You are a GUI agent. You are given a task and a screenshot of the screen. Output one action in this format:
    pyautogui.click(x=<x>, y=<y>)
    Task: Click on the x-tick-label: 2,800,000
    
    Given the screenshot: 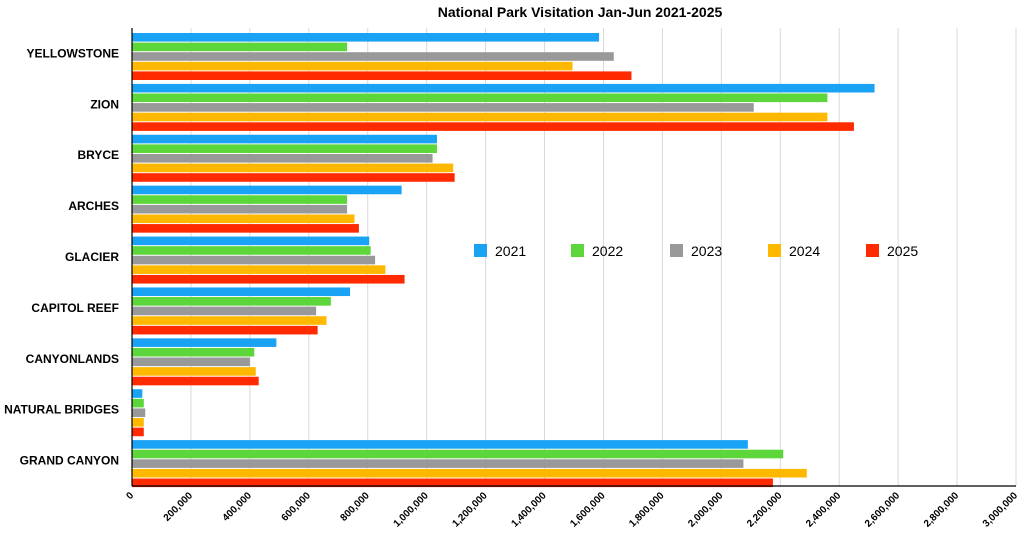 What is the action you would take?
    pyautogui.click(x=942, y=510)
    